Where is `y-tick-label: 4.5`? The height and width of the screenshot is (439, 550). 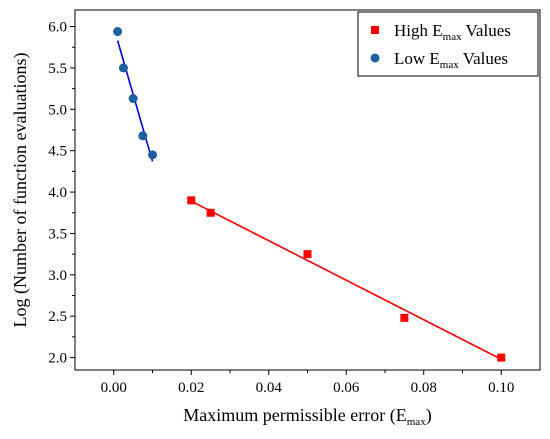 y-tick-label: 4.5 is located at coordinates (57, 152).